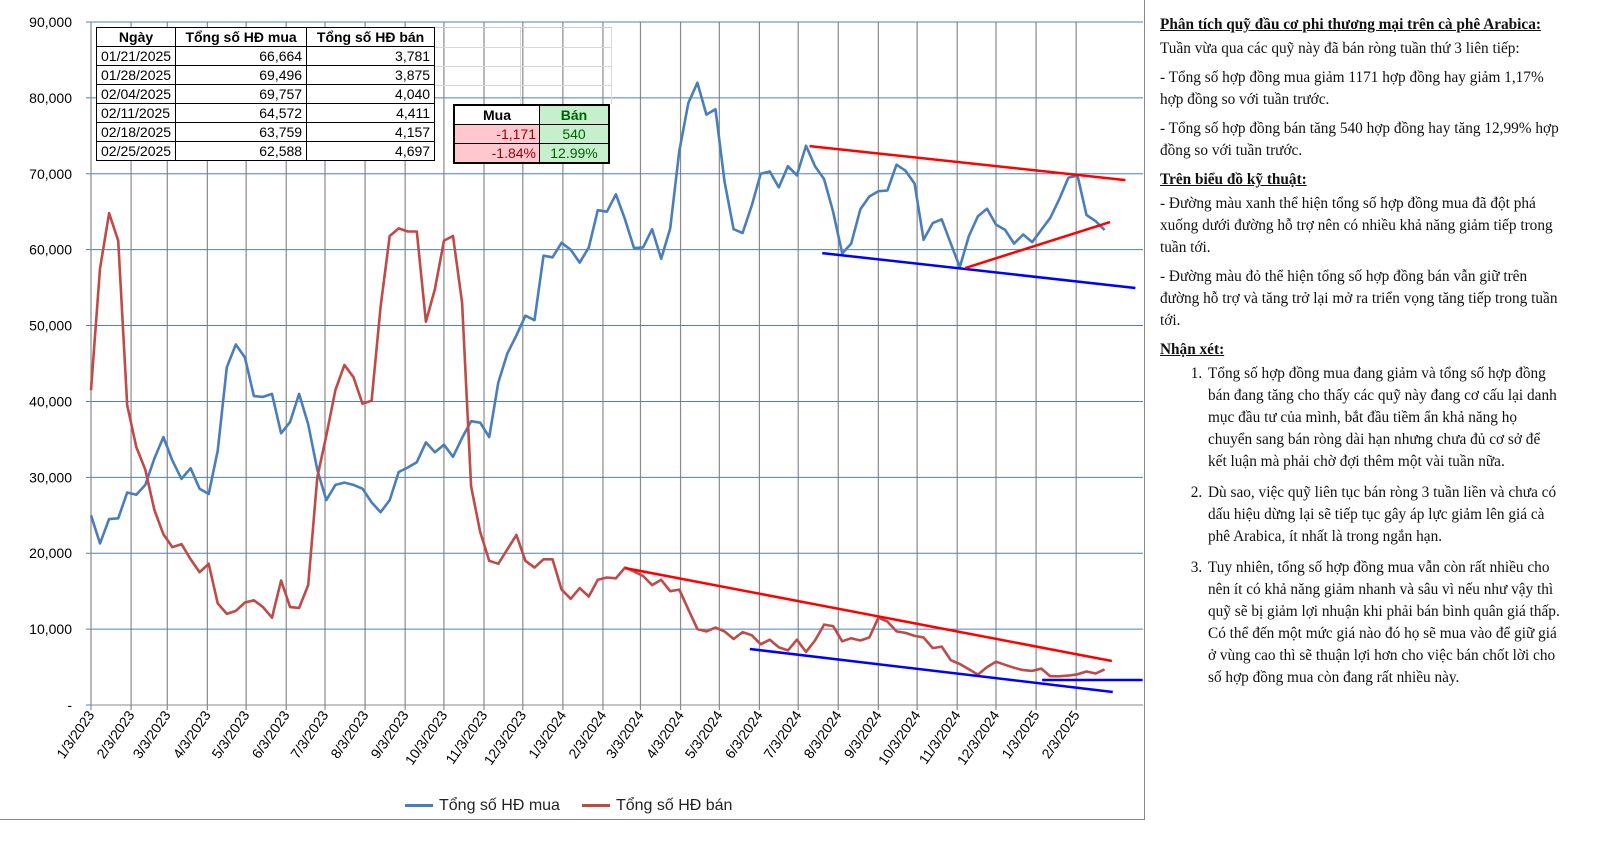 This screenshot has height=865, width=1623. I want to click on table-row: 02/11/2025 64,572 4,411, so click(265, 113).